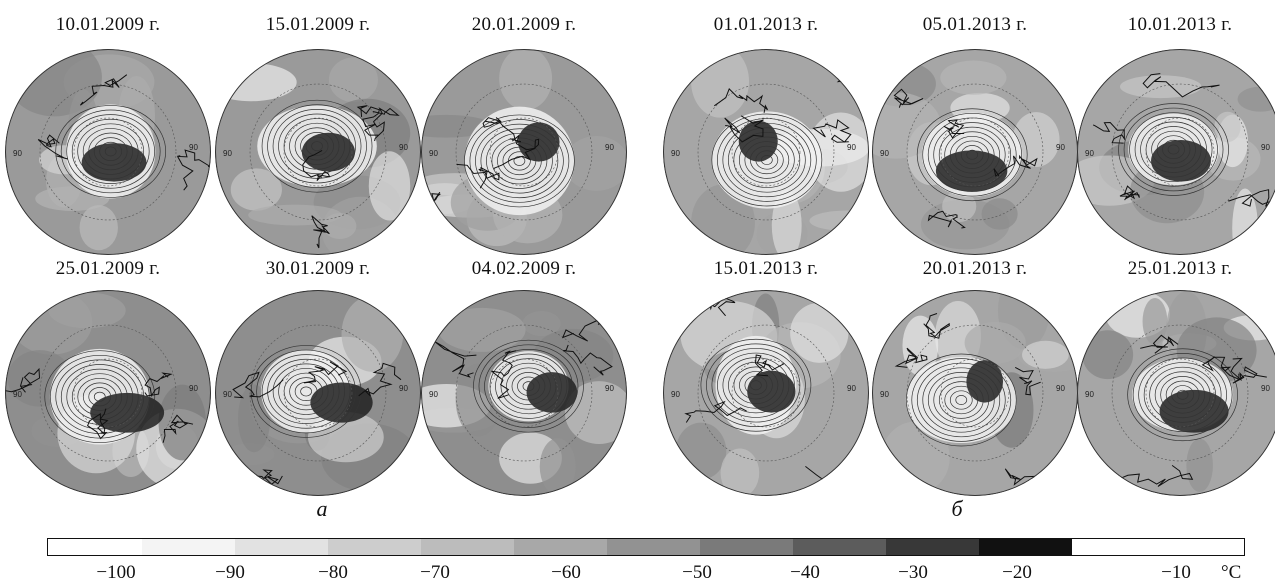  I want to click on map-date-label: 04.02.2009 г., so click(524, 269).